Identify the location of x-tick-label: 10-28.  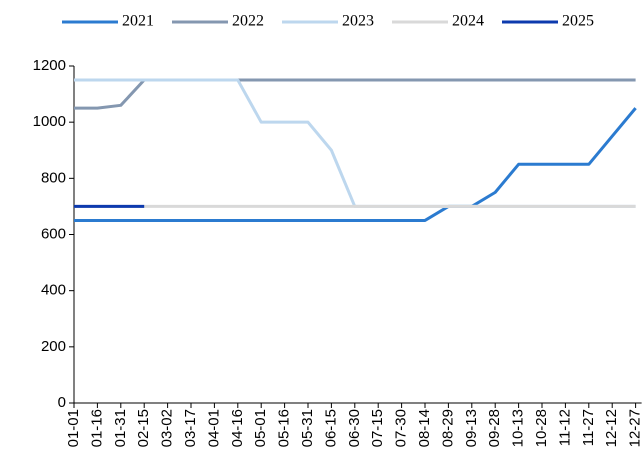
(541, 428).